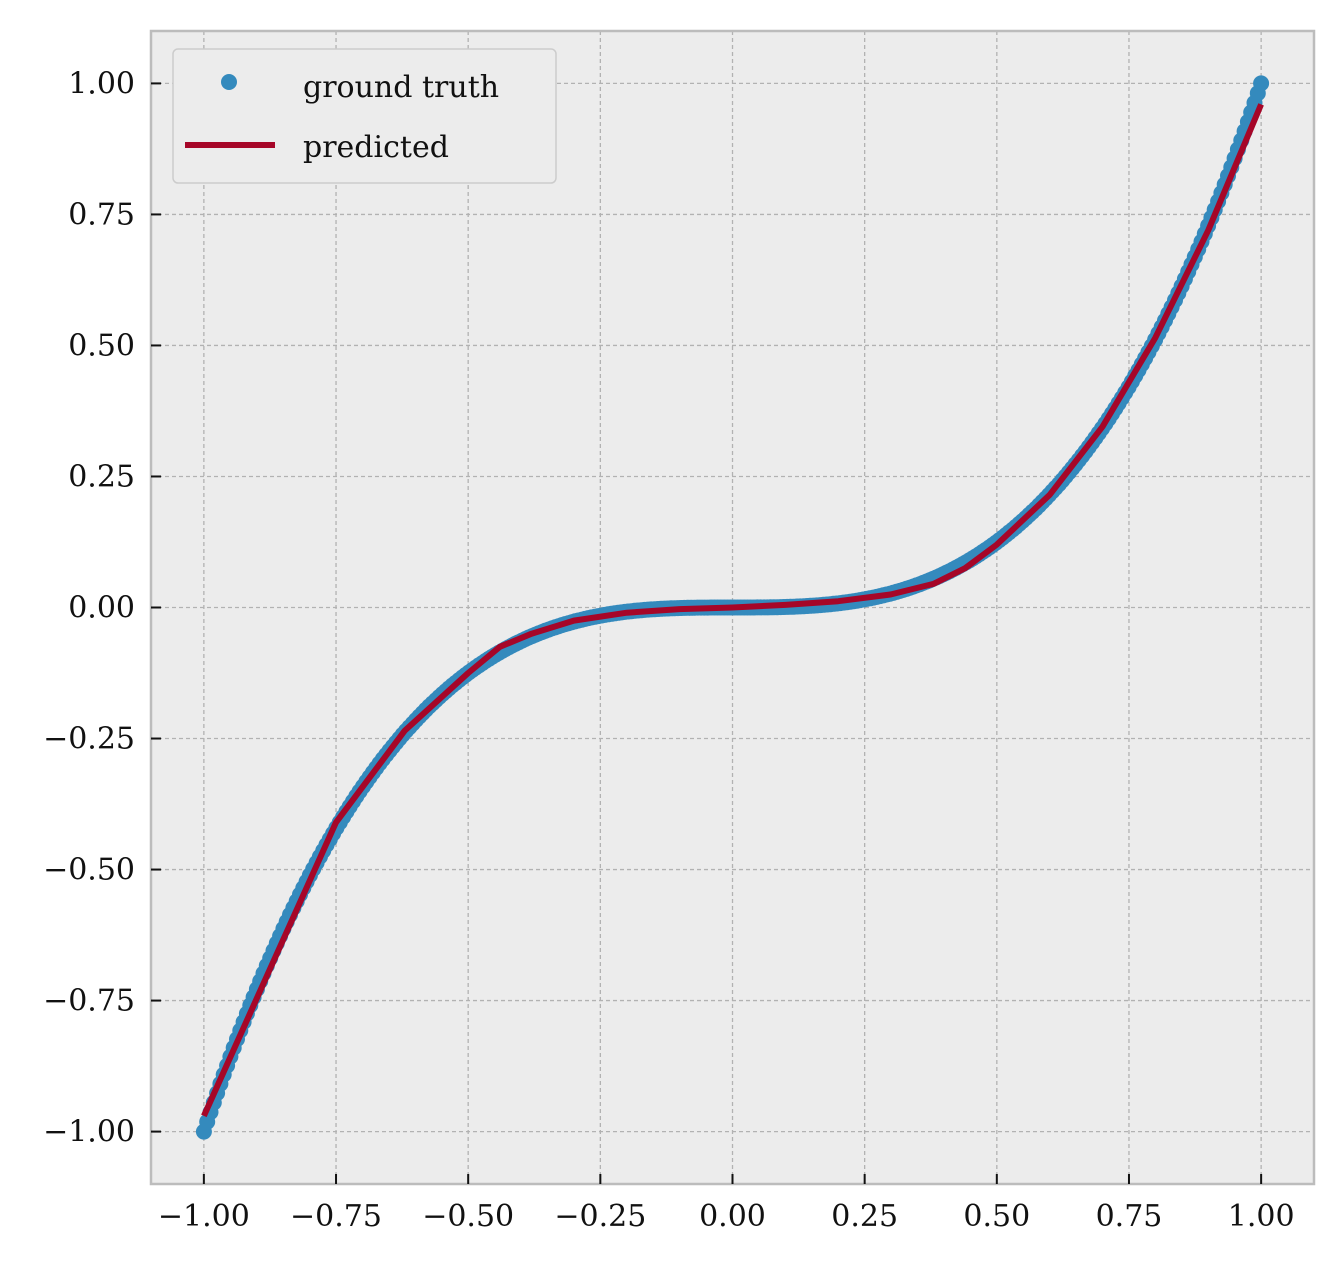  What do you see at coordinates (101, 83) in the screenshot?
I see `y-tick-label: 1.00` at bounding box center [101, 83].